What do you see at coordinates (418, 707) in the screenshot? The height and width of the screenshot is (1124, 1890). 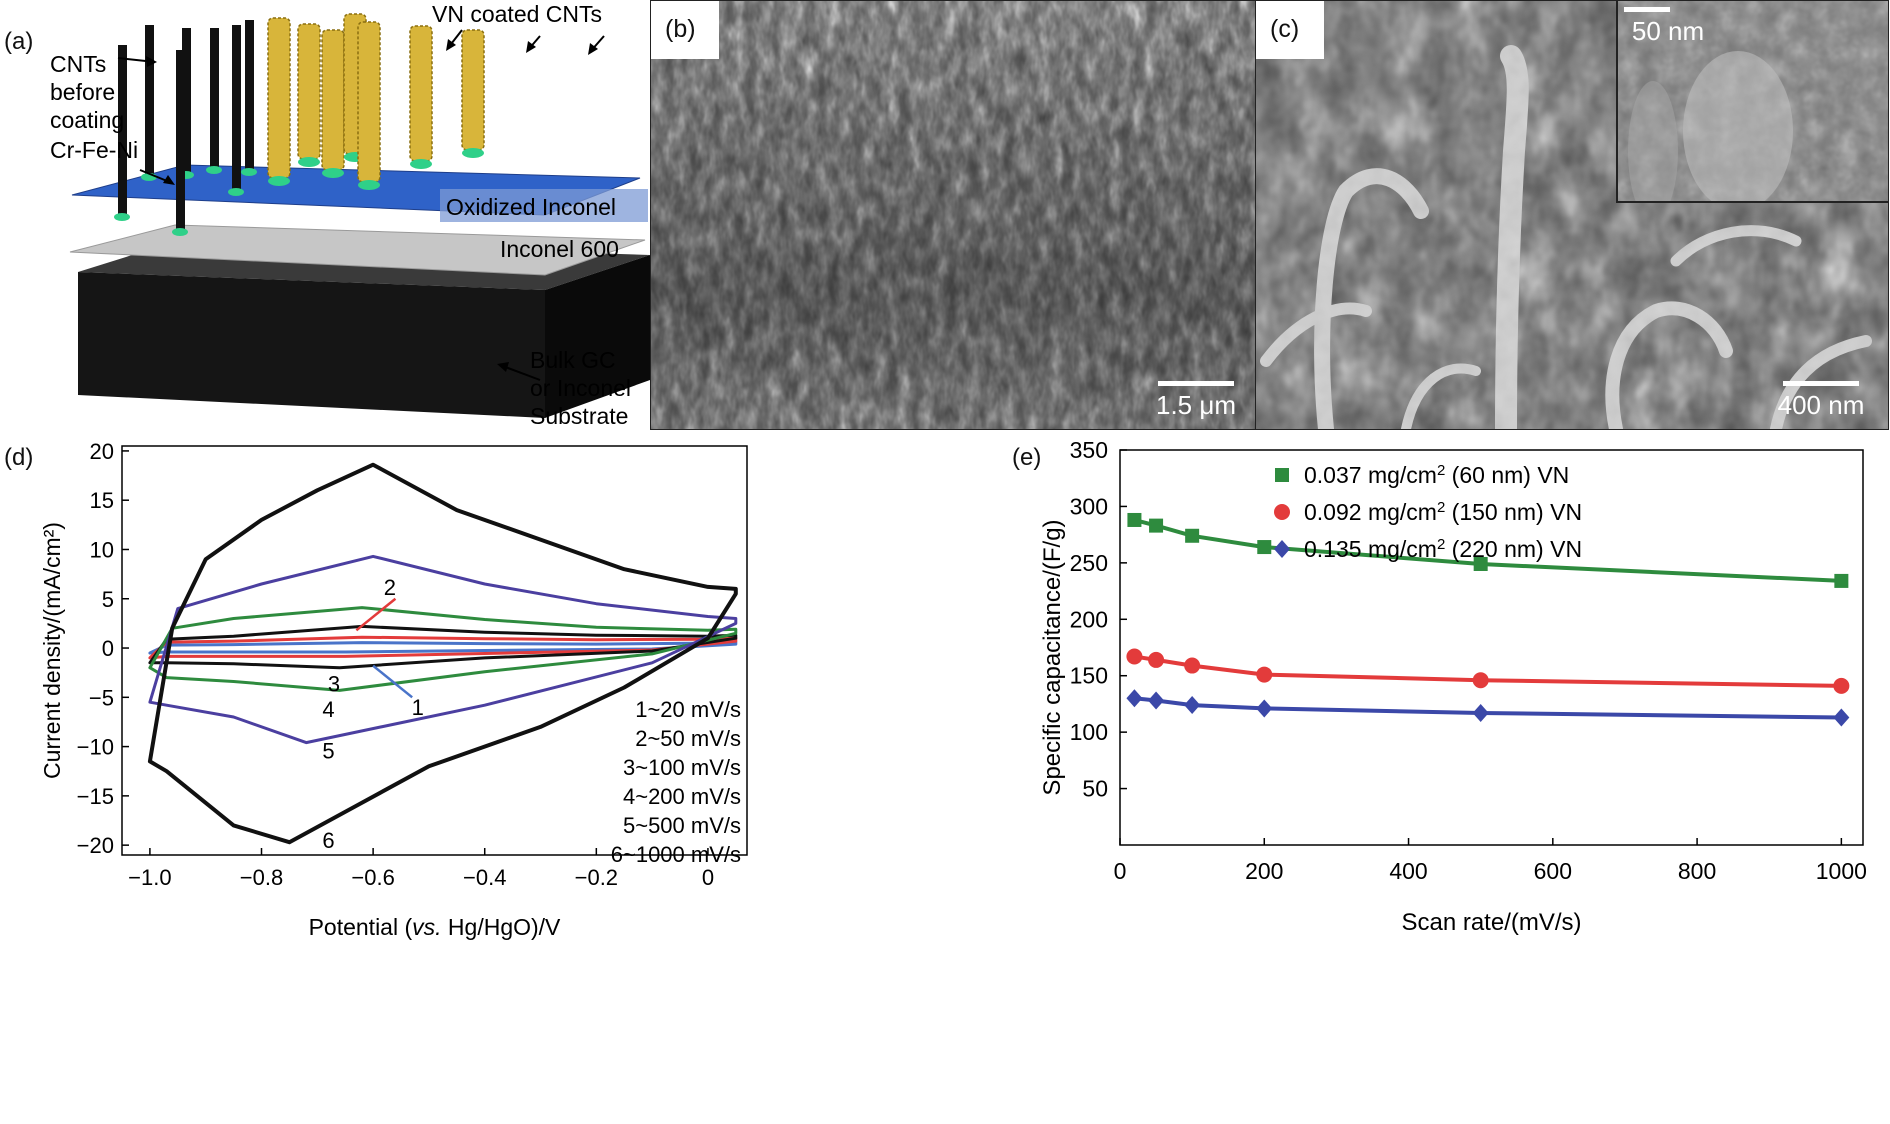 I see `cv-curve-label: 1` at bounding box center [418, 707].